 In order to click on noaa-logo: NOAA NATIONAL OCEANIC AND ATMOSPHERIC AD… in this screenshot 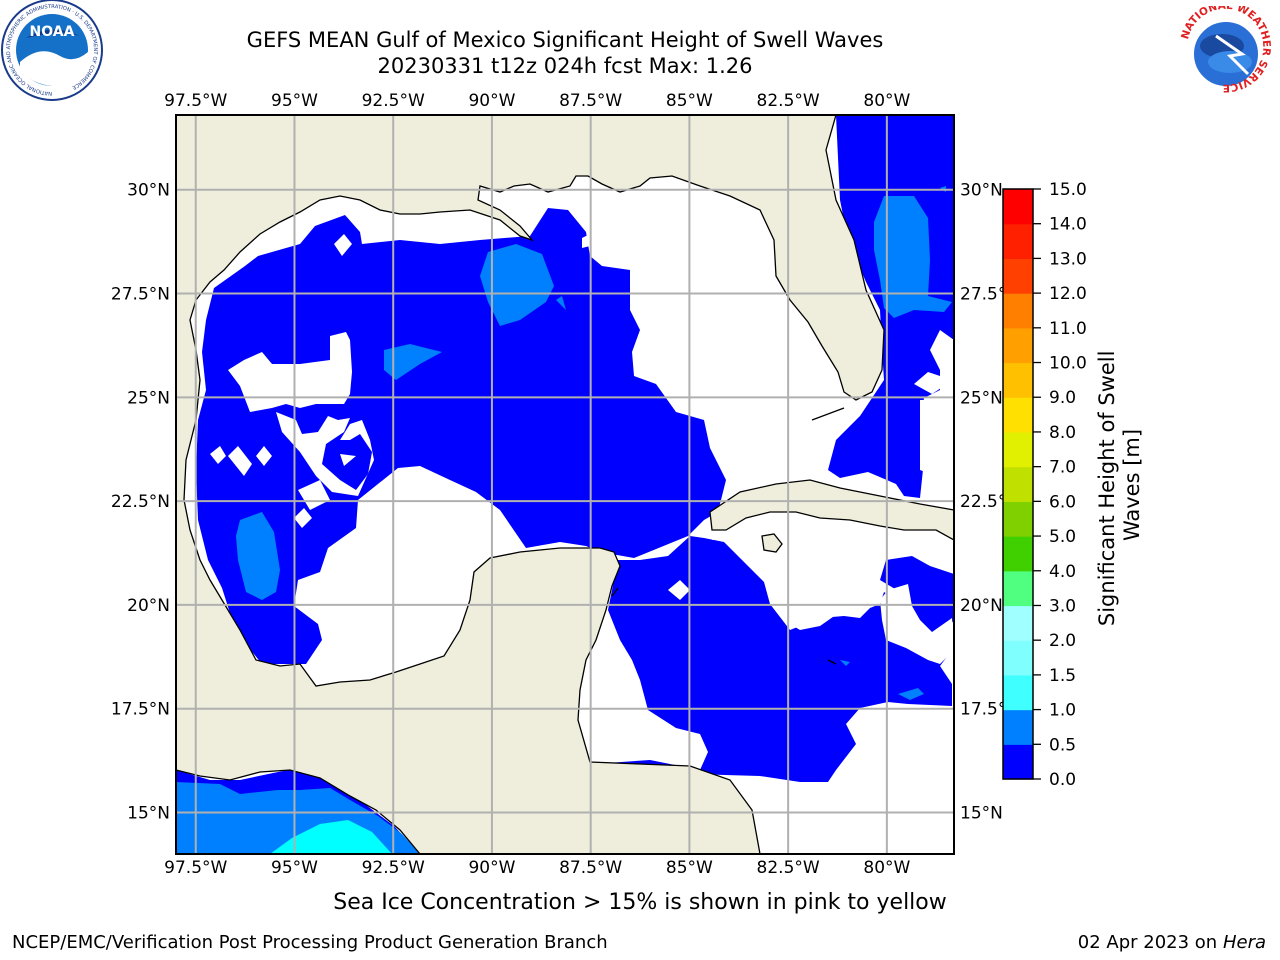, I will do `click(52, 50)`.